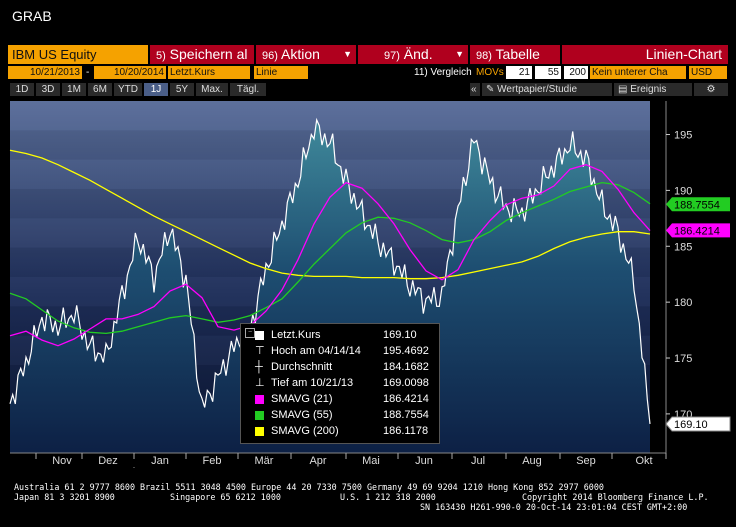 This screenshot has height=527, width=736. I want to click on legend-label: Hoch am 04/14/14, so click(316, 351).